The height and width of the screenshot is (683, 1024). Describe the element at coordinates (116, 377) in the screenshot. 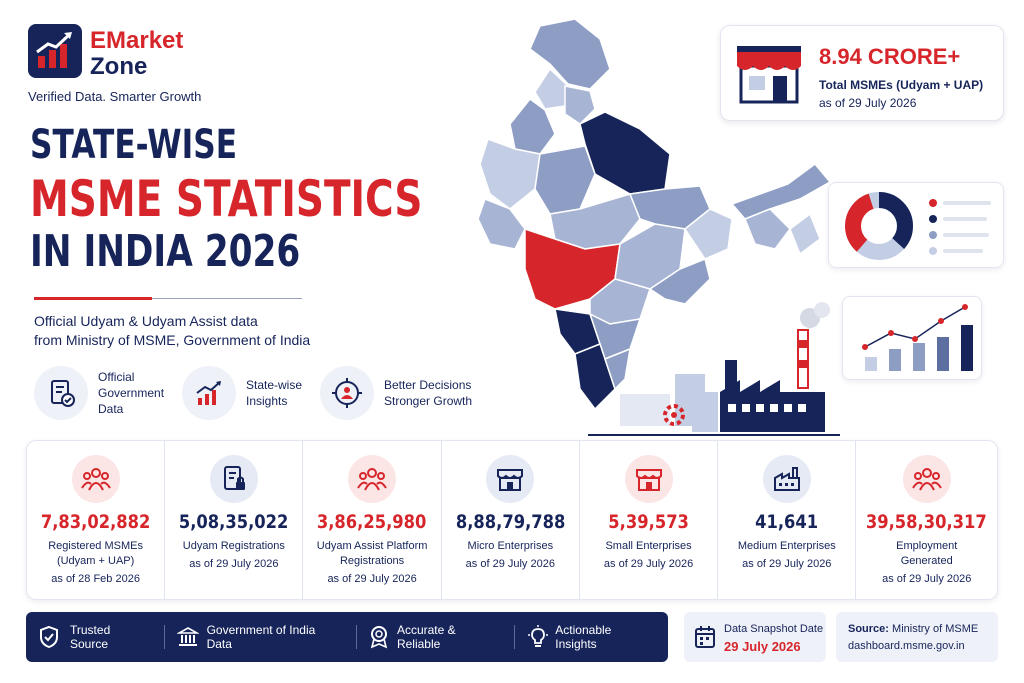

I see `feature-label-line: Official` at that location.